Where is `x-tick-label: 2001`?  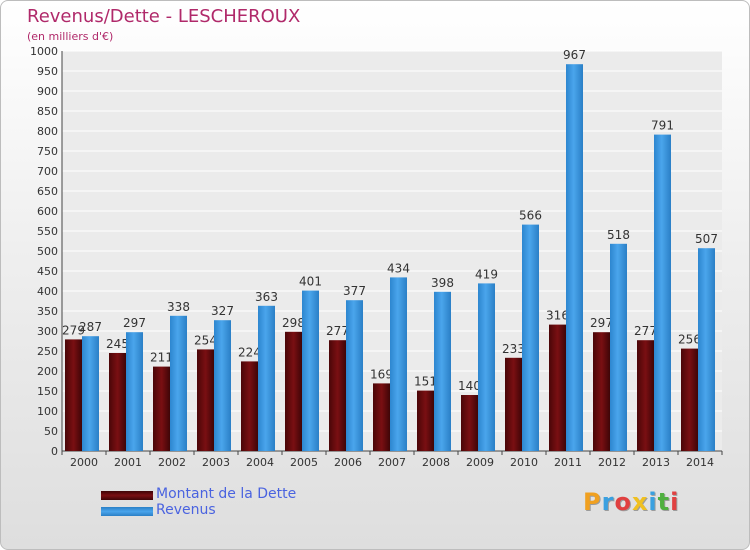
x-tick-label: 2001 is located at coordinates (128, 462).